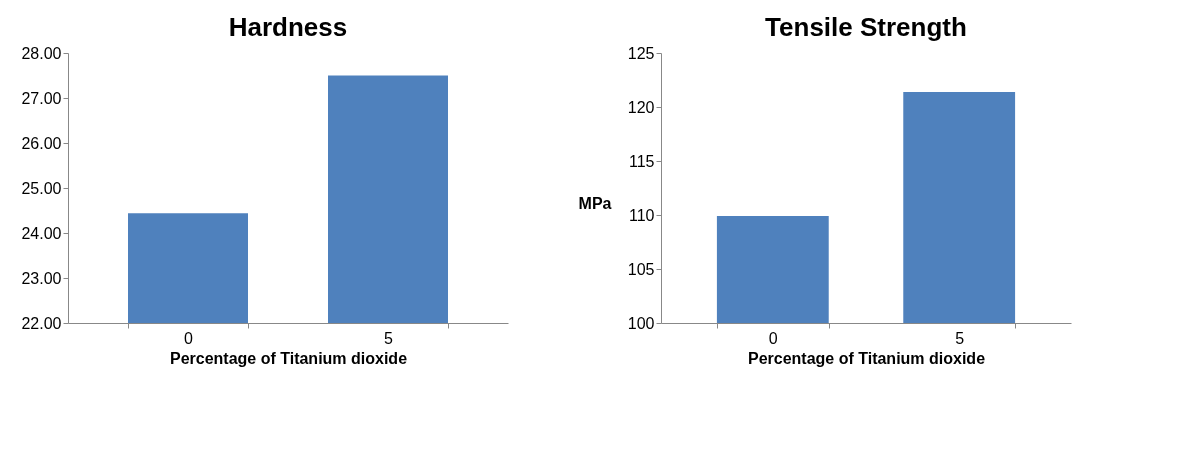 The image size is (1178, 463). What do you see at coordinates (41, 233) in the screenshot?
I see `y-tick-label: 24.00` at bounding box center [41, 233].